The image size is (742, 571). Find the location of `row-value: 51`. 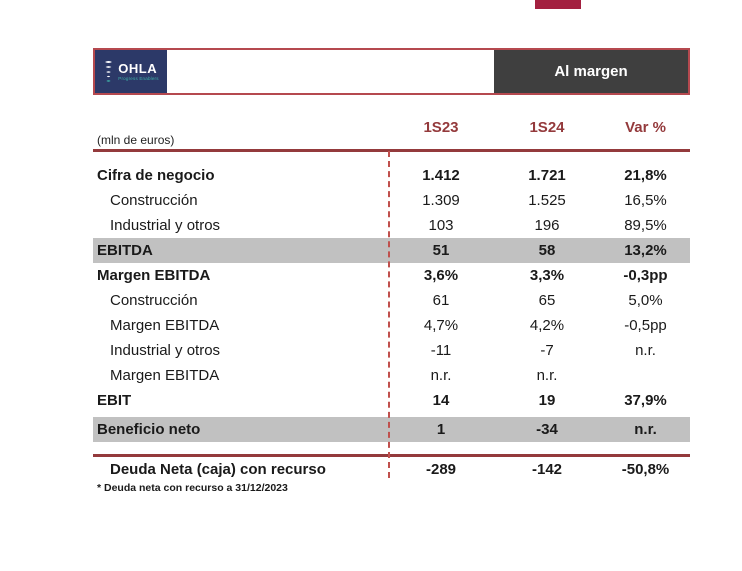

row-value: 51 is located at coordinates (441, 250).